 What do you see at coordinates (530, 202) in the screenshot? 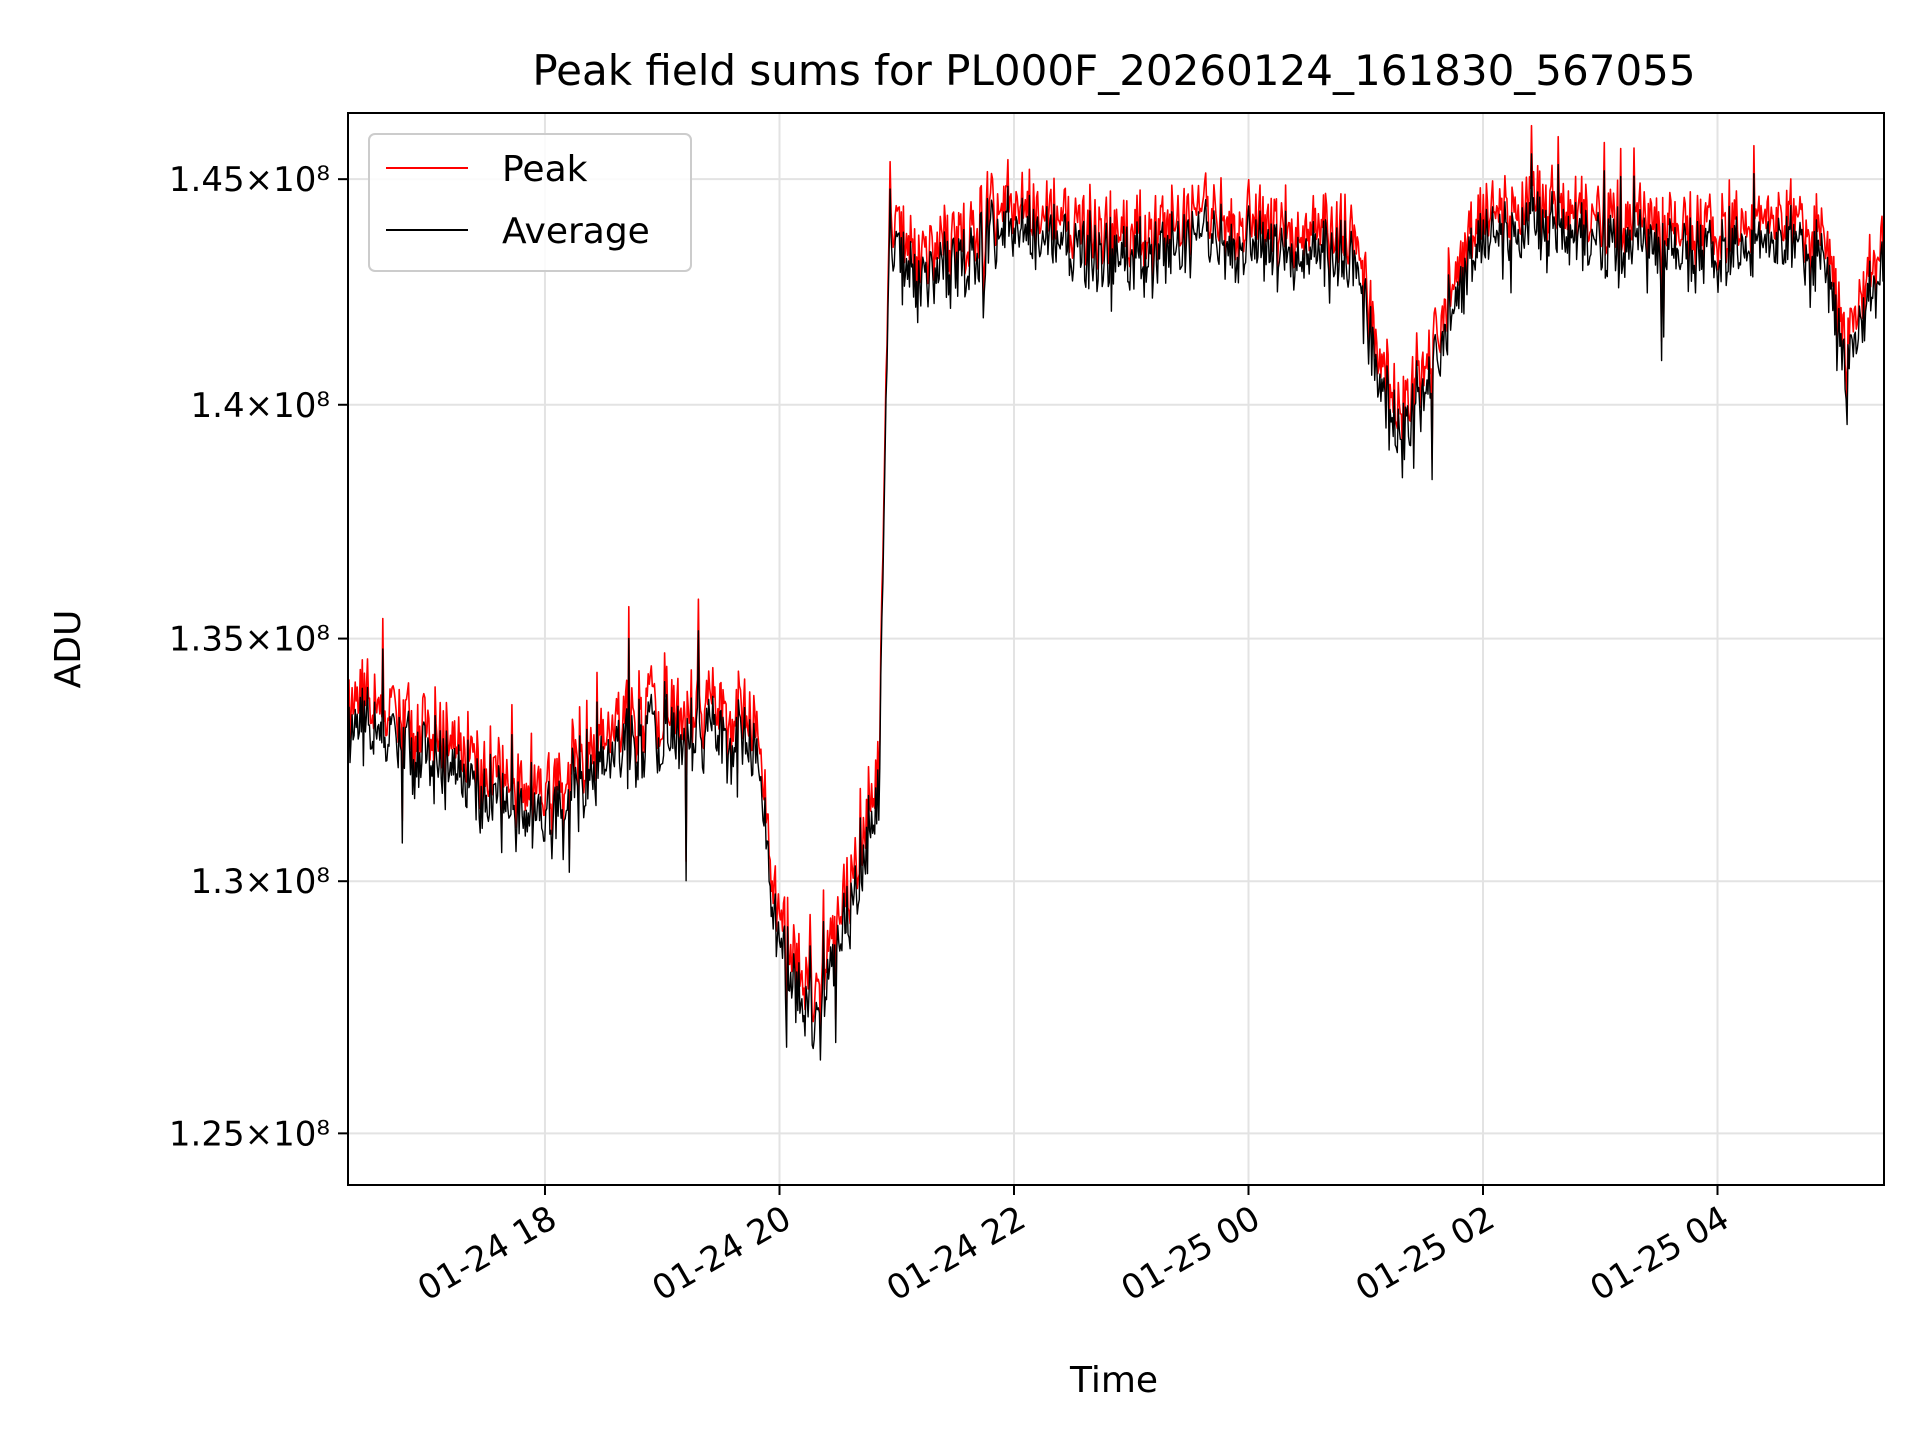
I see `legend: Peak Average` at bounding box center [530, 202].